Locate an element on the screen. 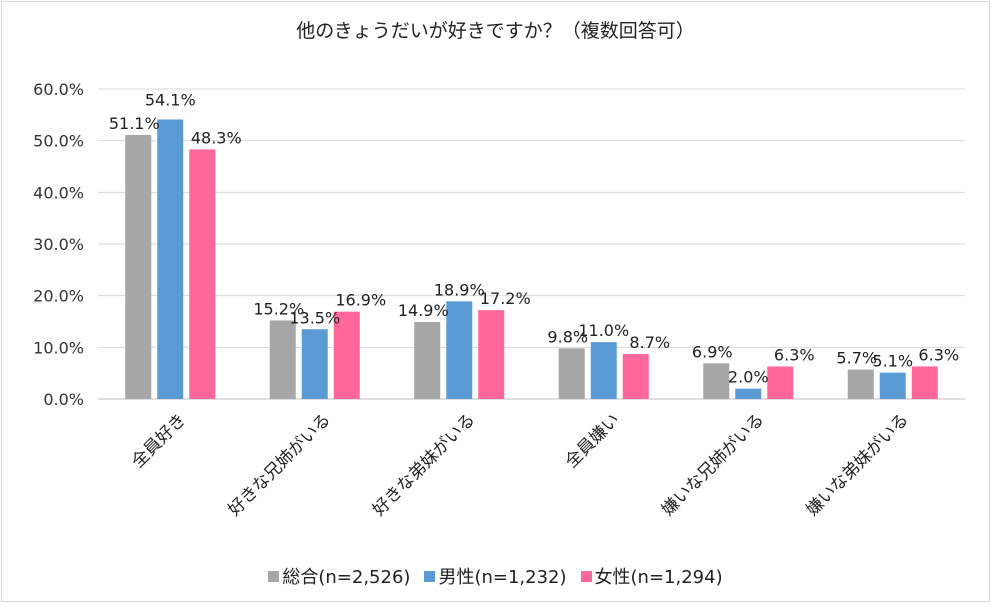 The image size is (991, 603). y-tick-label: 10.0% is located at coordinates (58, 347).